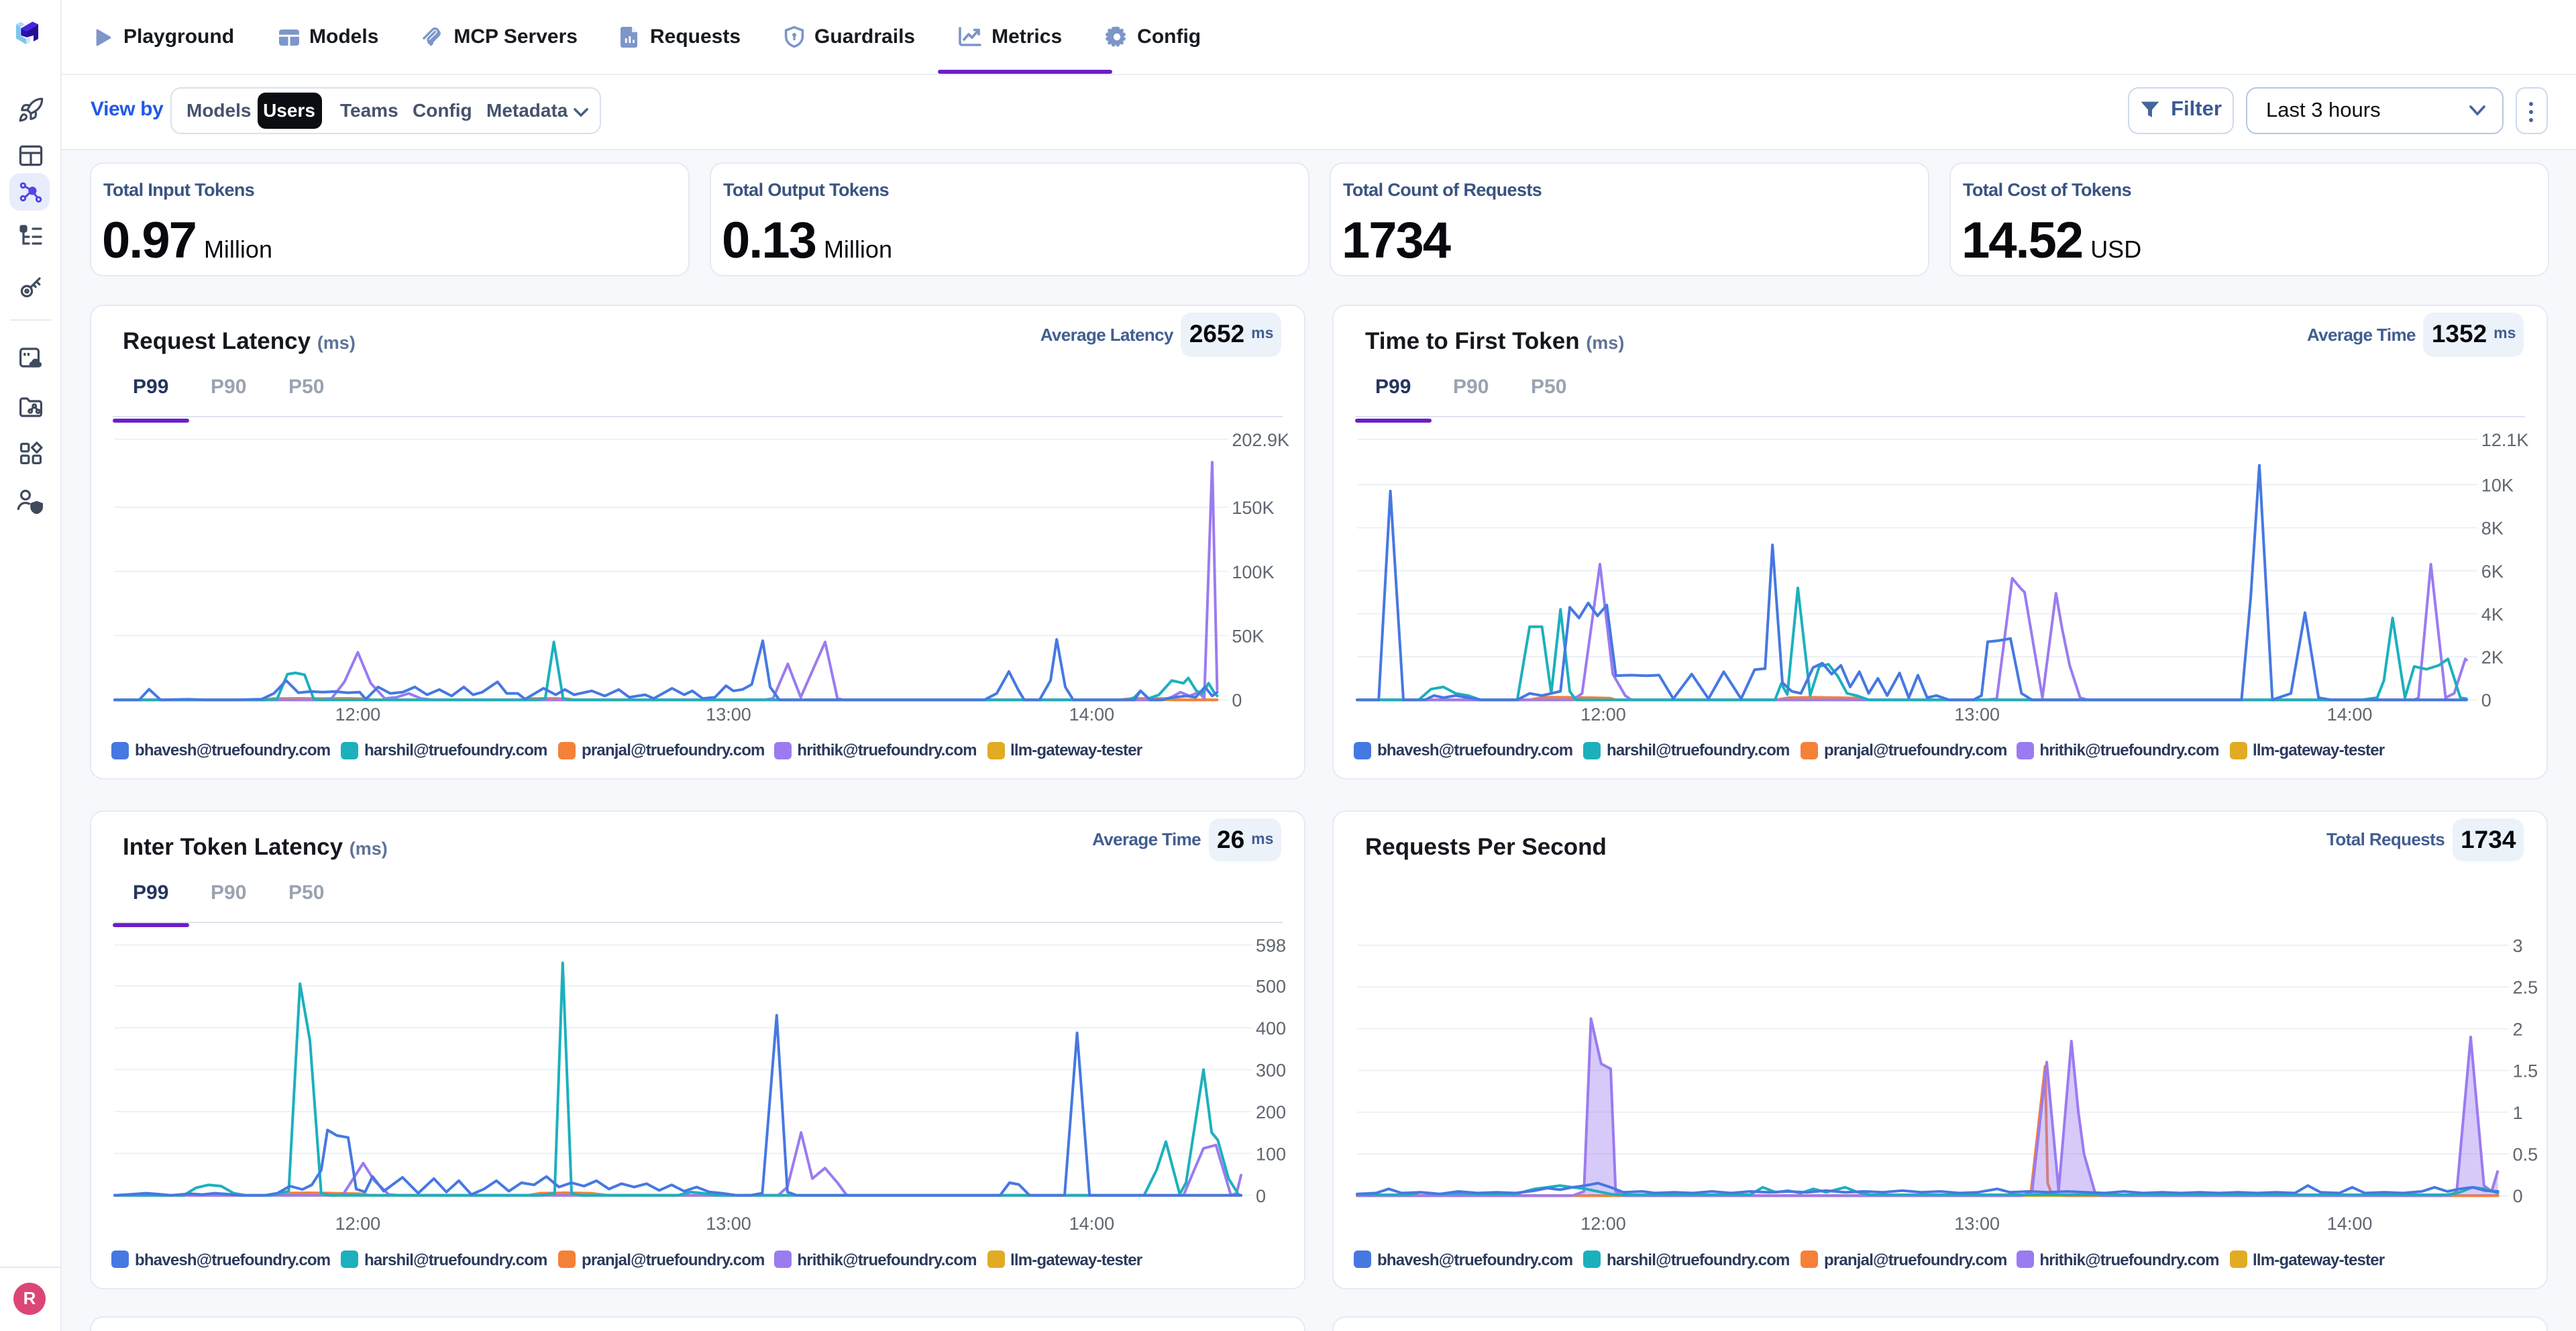 The width and height of the screenshot is (2576, 1331). I want to click on svg-text: 598, so click(1271, 945).